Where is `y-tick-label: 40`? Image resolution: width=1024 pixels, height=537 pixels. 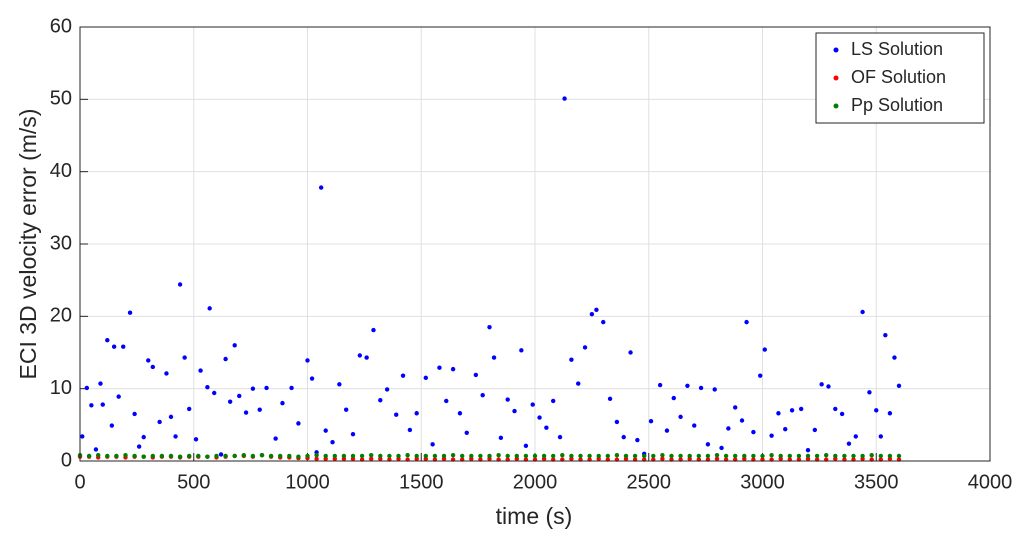 y-tick-label: 40 is located at coordinates (61, 171).